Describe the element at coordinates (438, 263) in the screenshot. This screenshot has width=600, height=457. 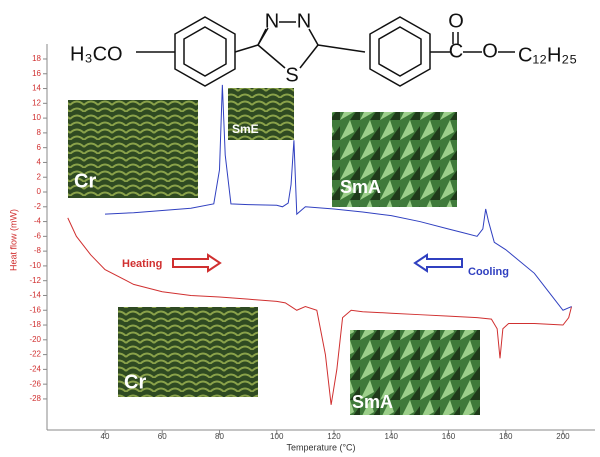
I see `cooling-arrow` at that location.